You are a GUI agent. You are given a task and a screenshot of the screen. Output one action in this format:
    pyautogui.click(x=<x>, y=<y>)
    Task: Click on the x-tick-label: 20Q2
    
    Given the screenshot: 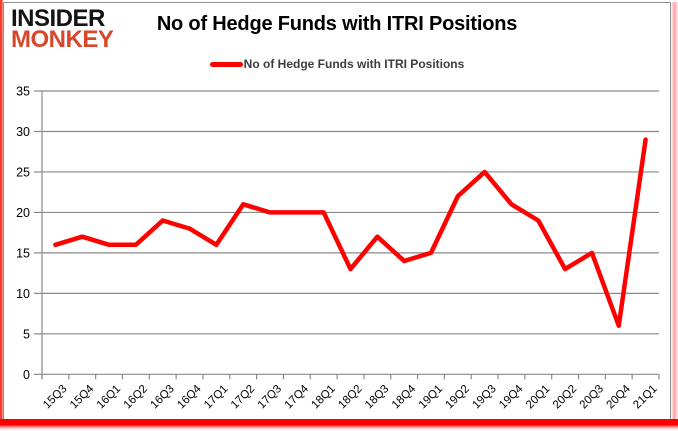 What is the action you would take?
    pyautogui.click(x=565, y=397)
    